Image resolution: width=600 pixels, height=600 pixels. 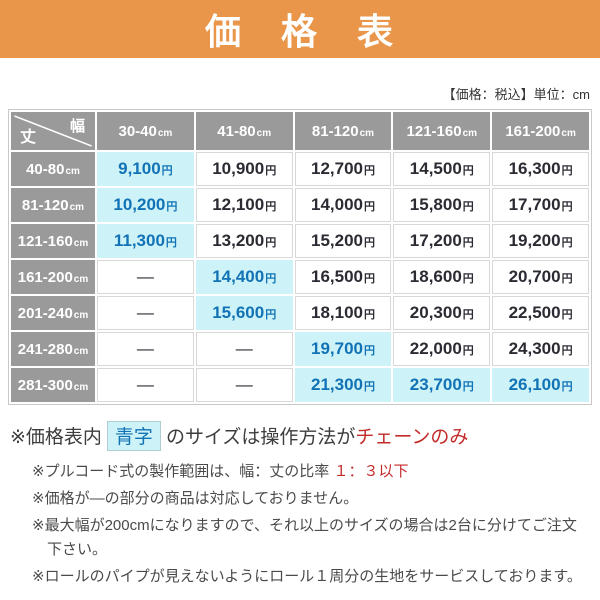 I want to click on price-cell: 20,700円, so click(x=540, y=277).